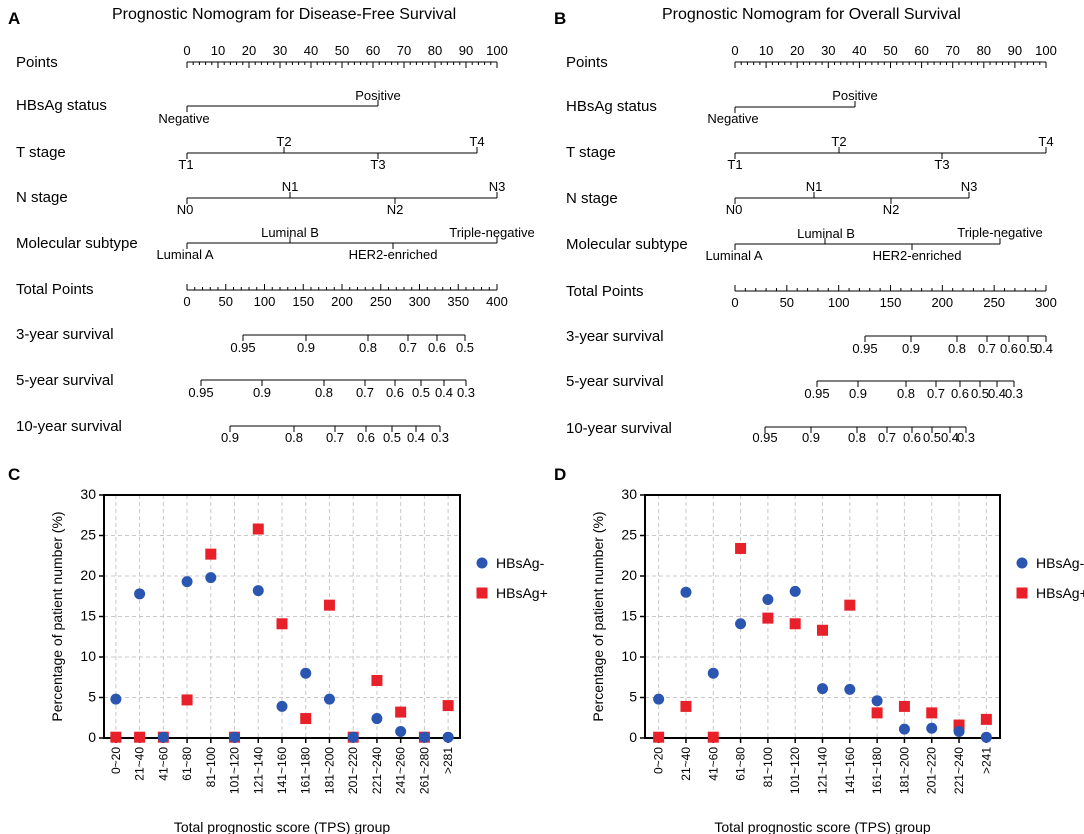 This screenshot has width=1084, height=834. What do you see at coordinates (959, 770) in the screenshot?
I see `x-tick-label: 221~240` at bounding box center [959, 770].